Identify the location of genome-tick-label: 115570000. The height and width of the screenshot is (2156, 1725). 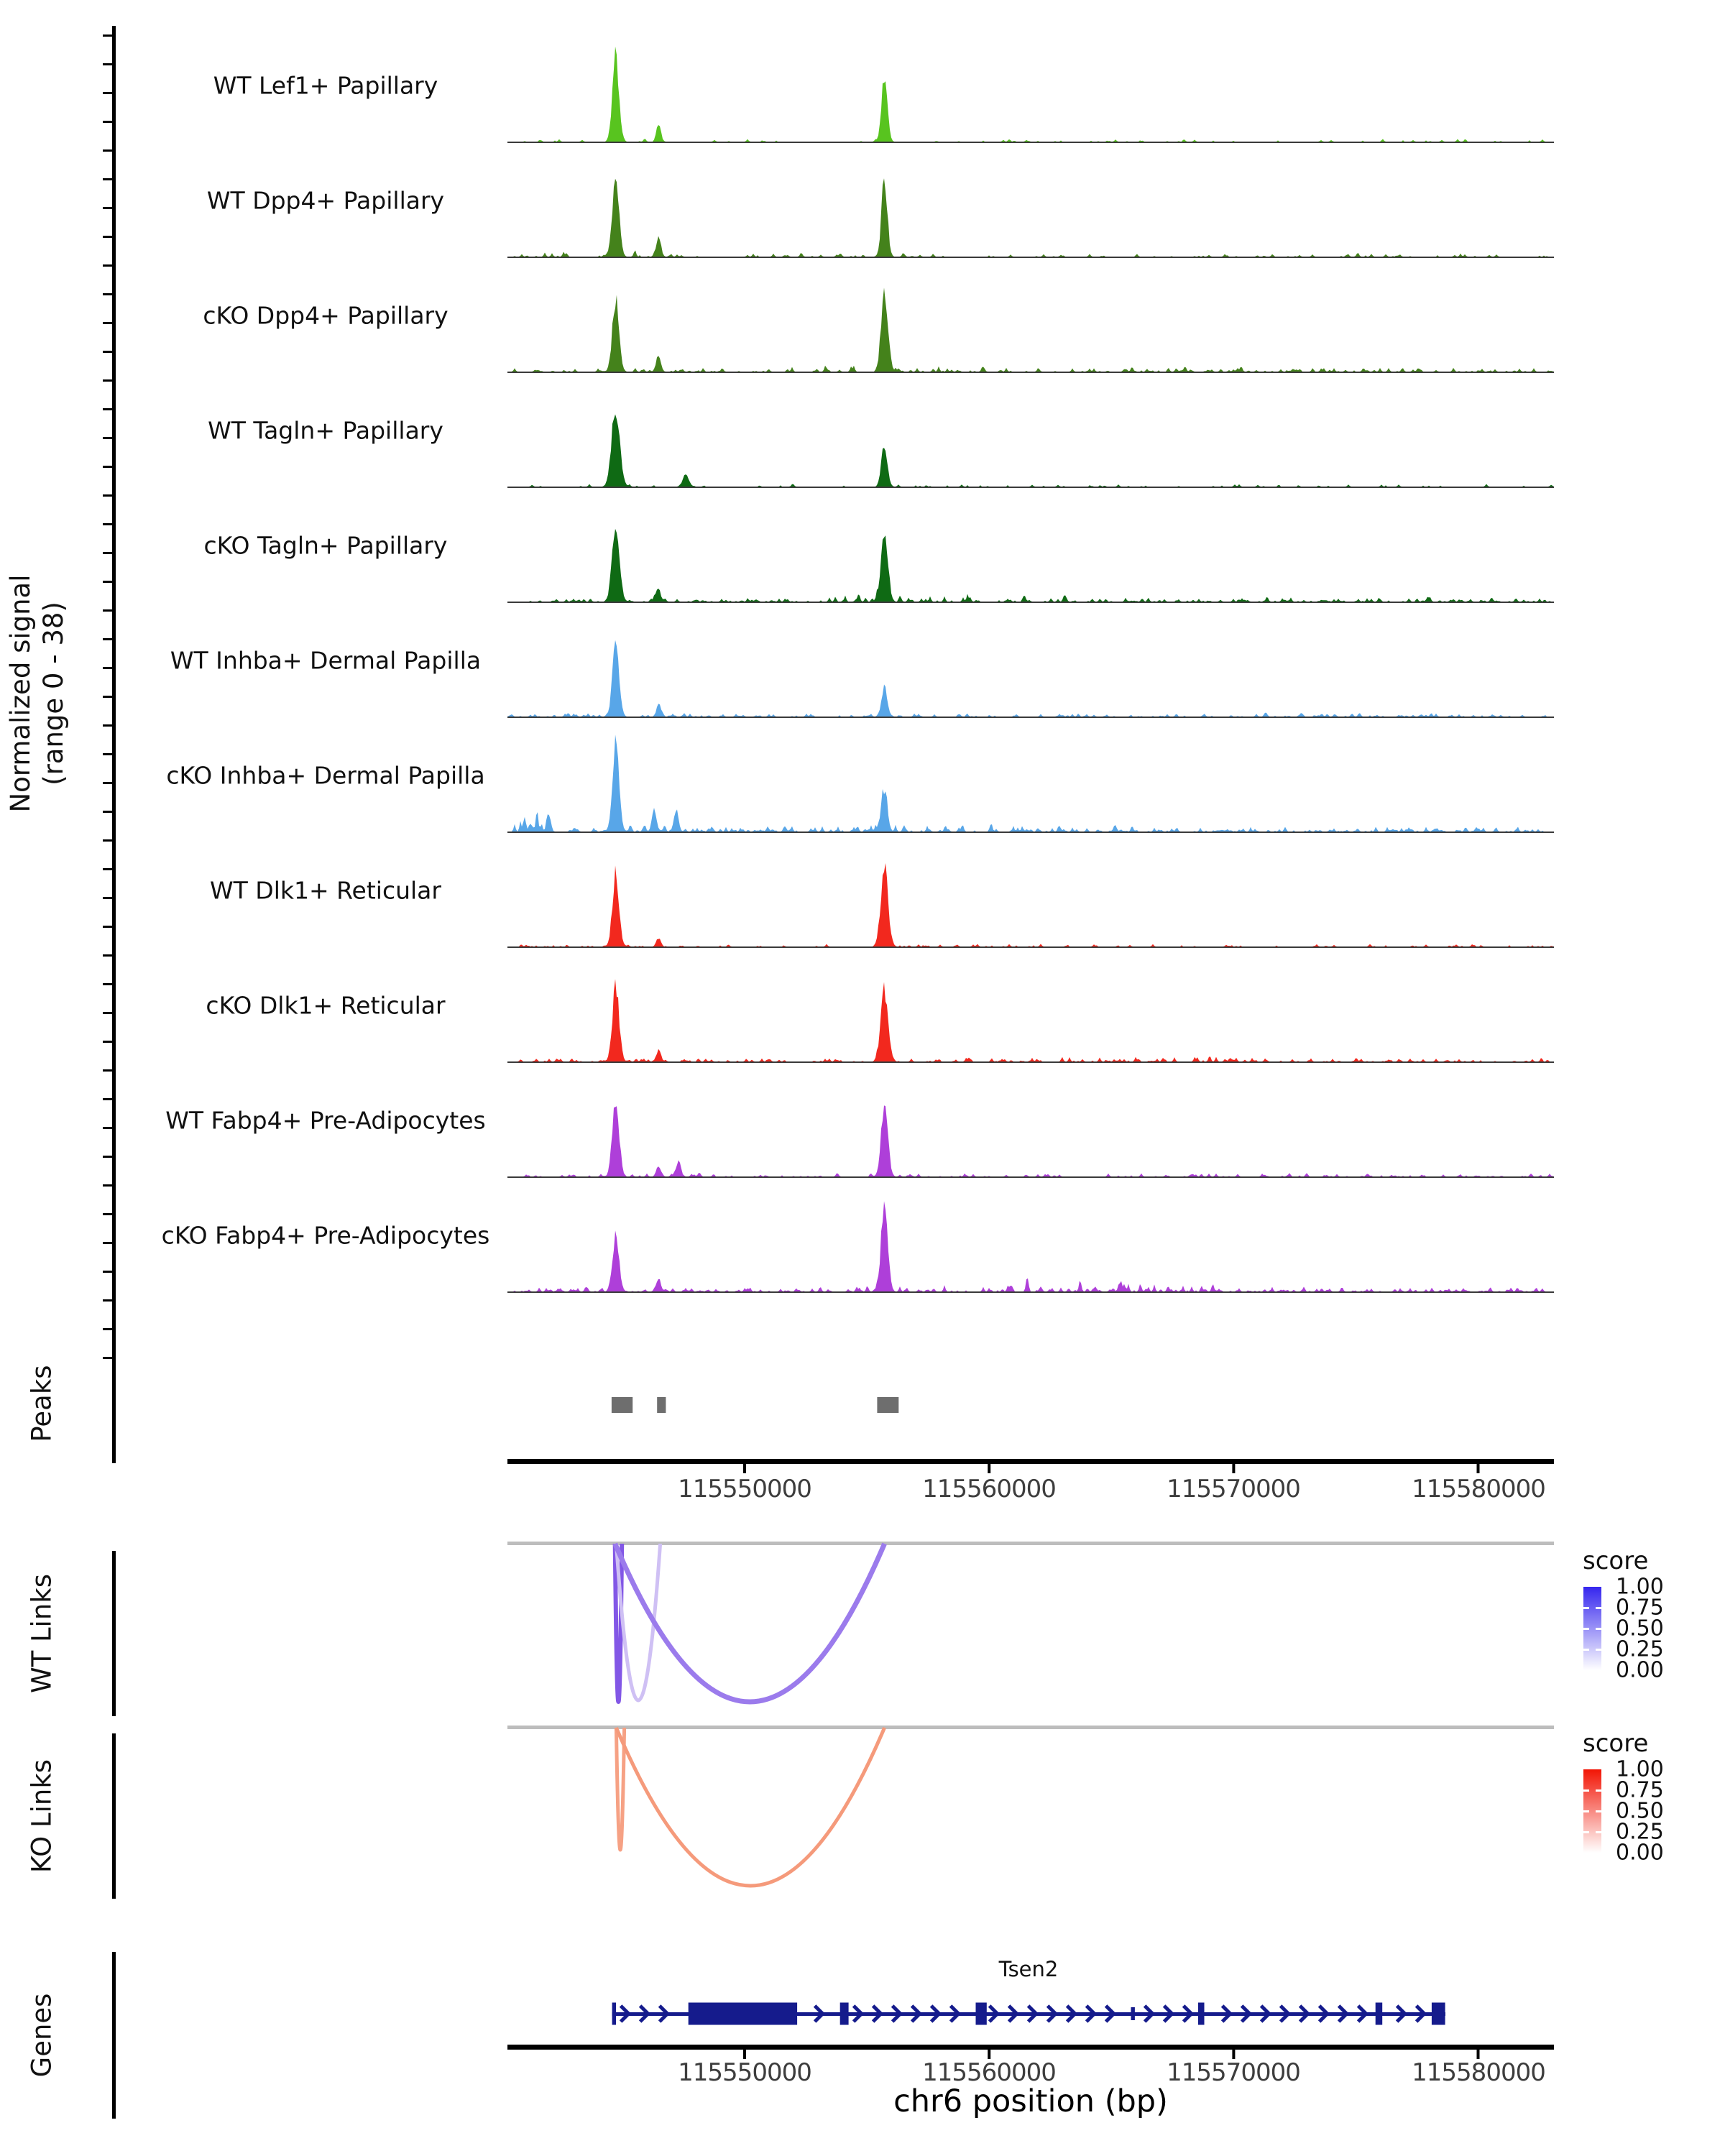
(1234, 2072).